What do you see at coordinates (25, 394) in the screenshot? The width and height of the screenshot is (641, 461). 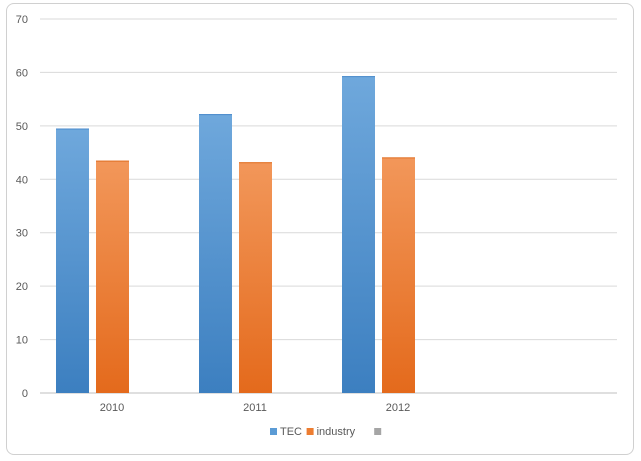 I see `y-tick-label: 0` at bounding box center [25, 394].